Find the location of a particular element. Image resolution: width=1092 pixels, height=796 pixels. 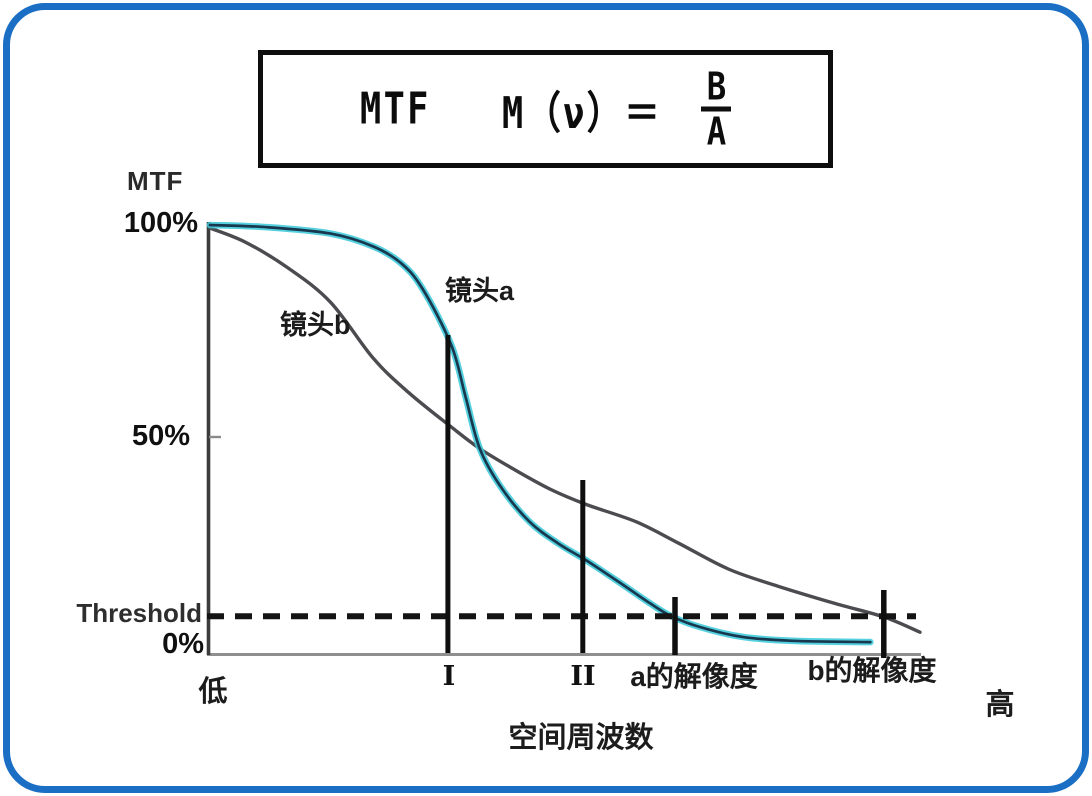

fraction-denominator: A is located at coordinates (716, 131).